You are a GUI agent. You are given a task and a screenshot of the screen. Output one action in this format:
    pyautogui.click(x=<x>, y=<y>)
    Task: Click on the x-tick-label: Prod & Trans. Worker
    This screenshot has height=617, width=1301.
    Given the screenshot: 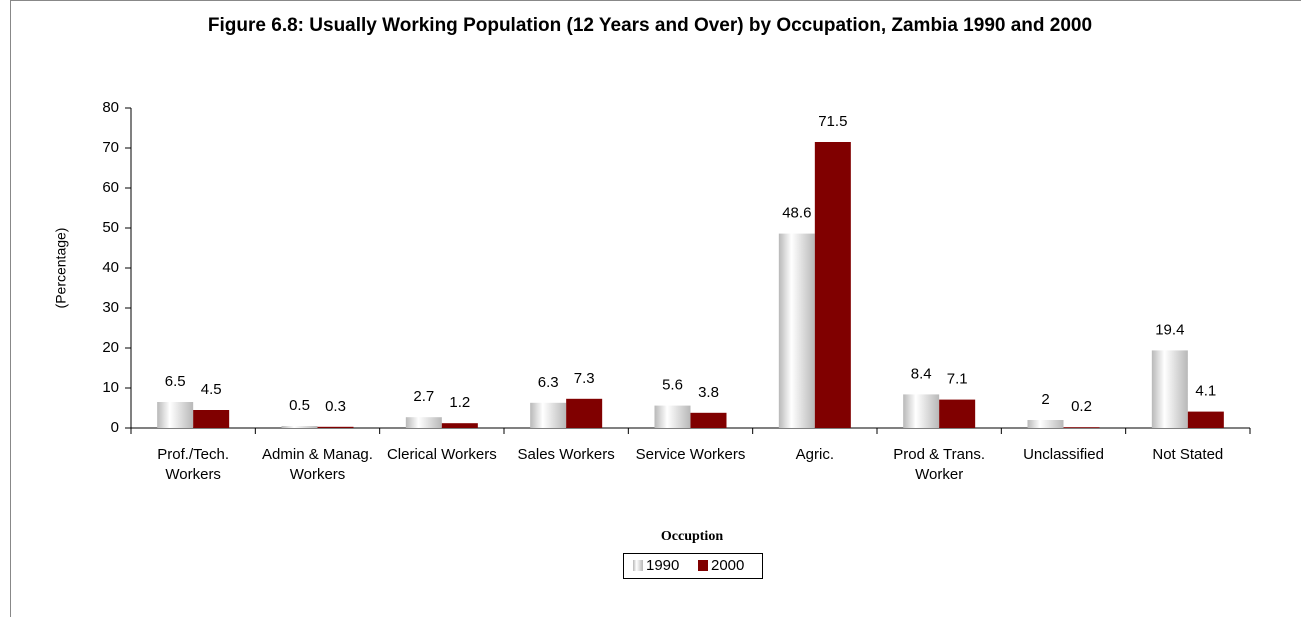 What is the action you would take?
    pyautogui.click(x=939, y=464)
    